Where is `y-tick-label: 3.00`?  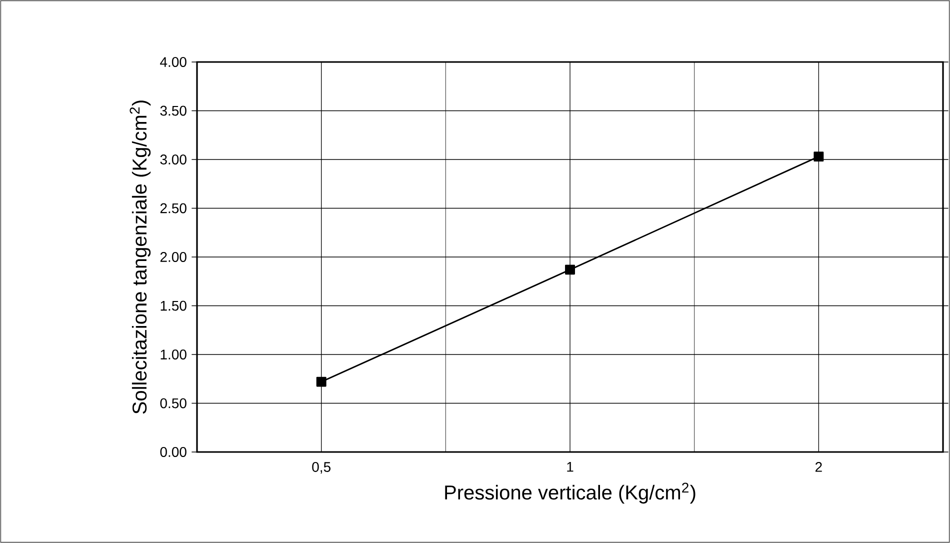 y-tick-label: 3.00 is located at coordinates (173, 159).